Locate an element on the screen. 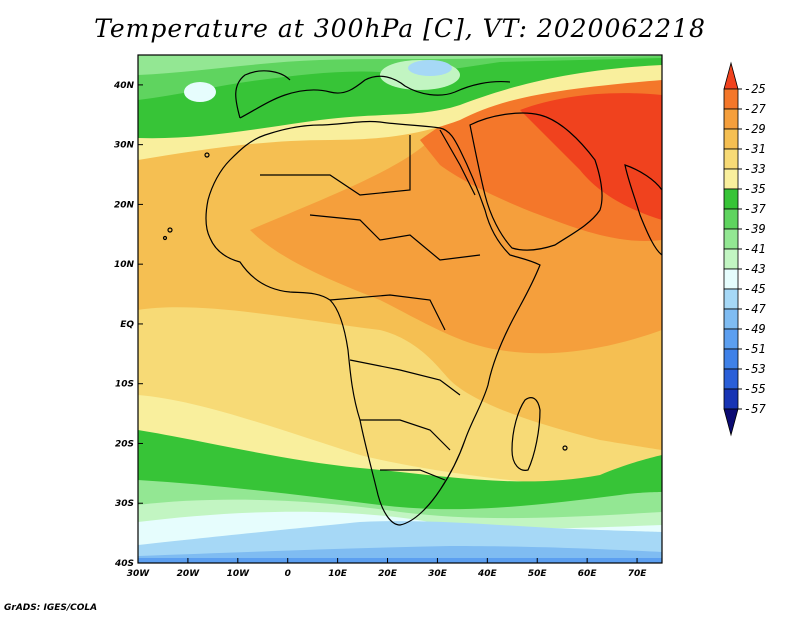 The height and width of the screenshot is (618, 800). colorbar-label: -53 is located at coordinates (755, 369).